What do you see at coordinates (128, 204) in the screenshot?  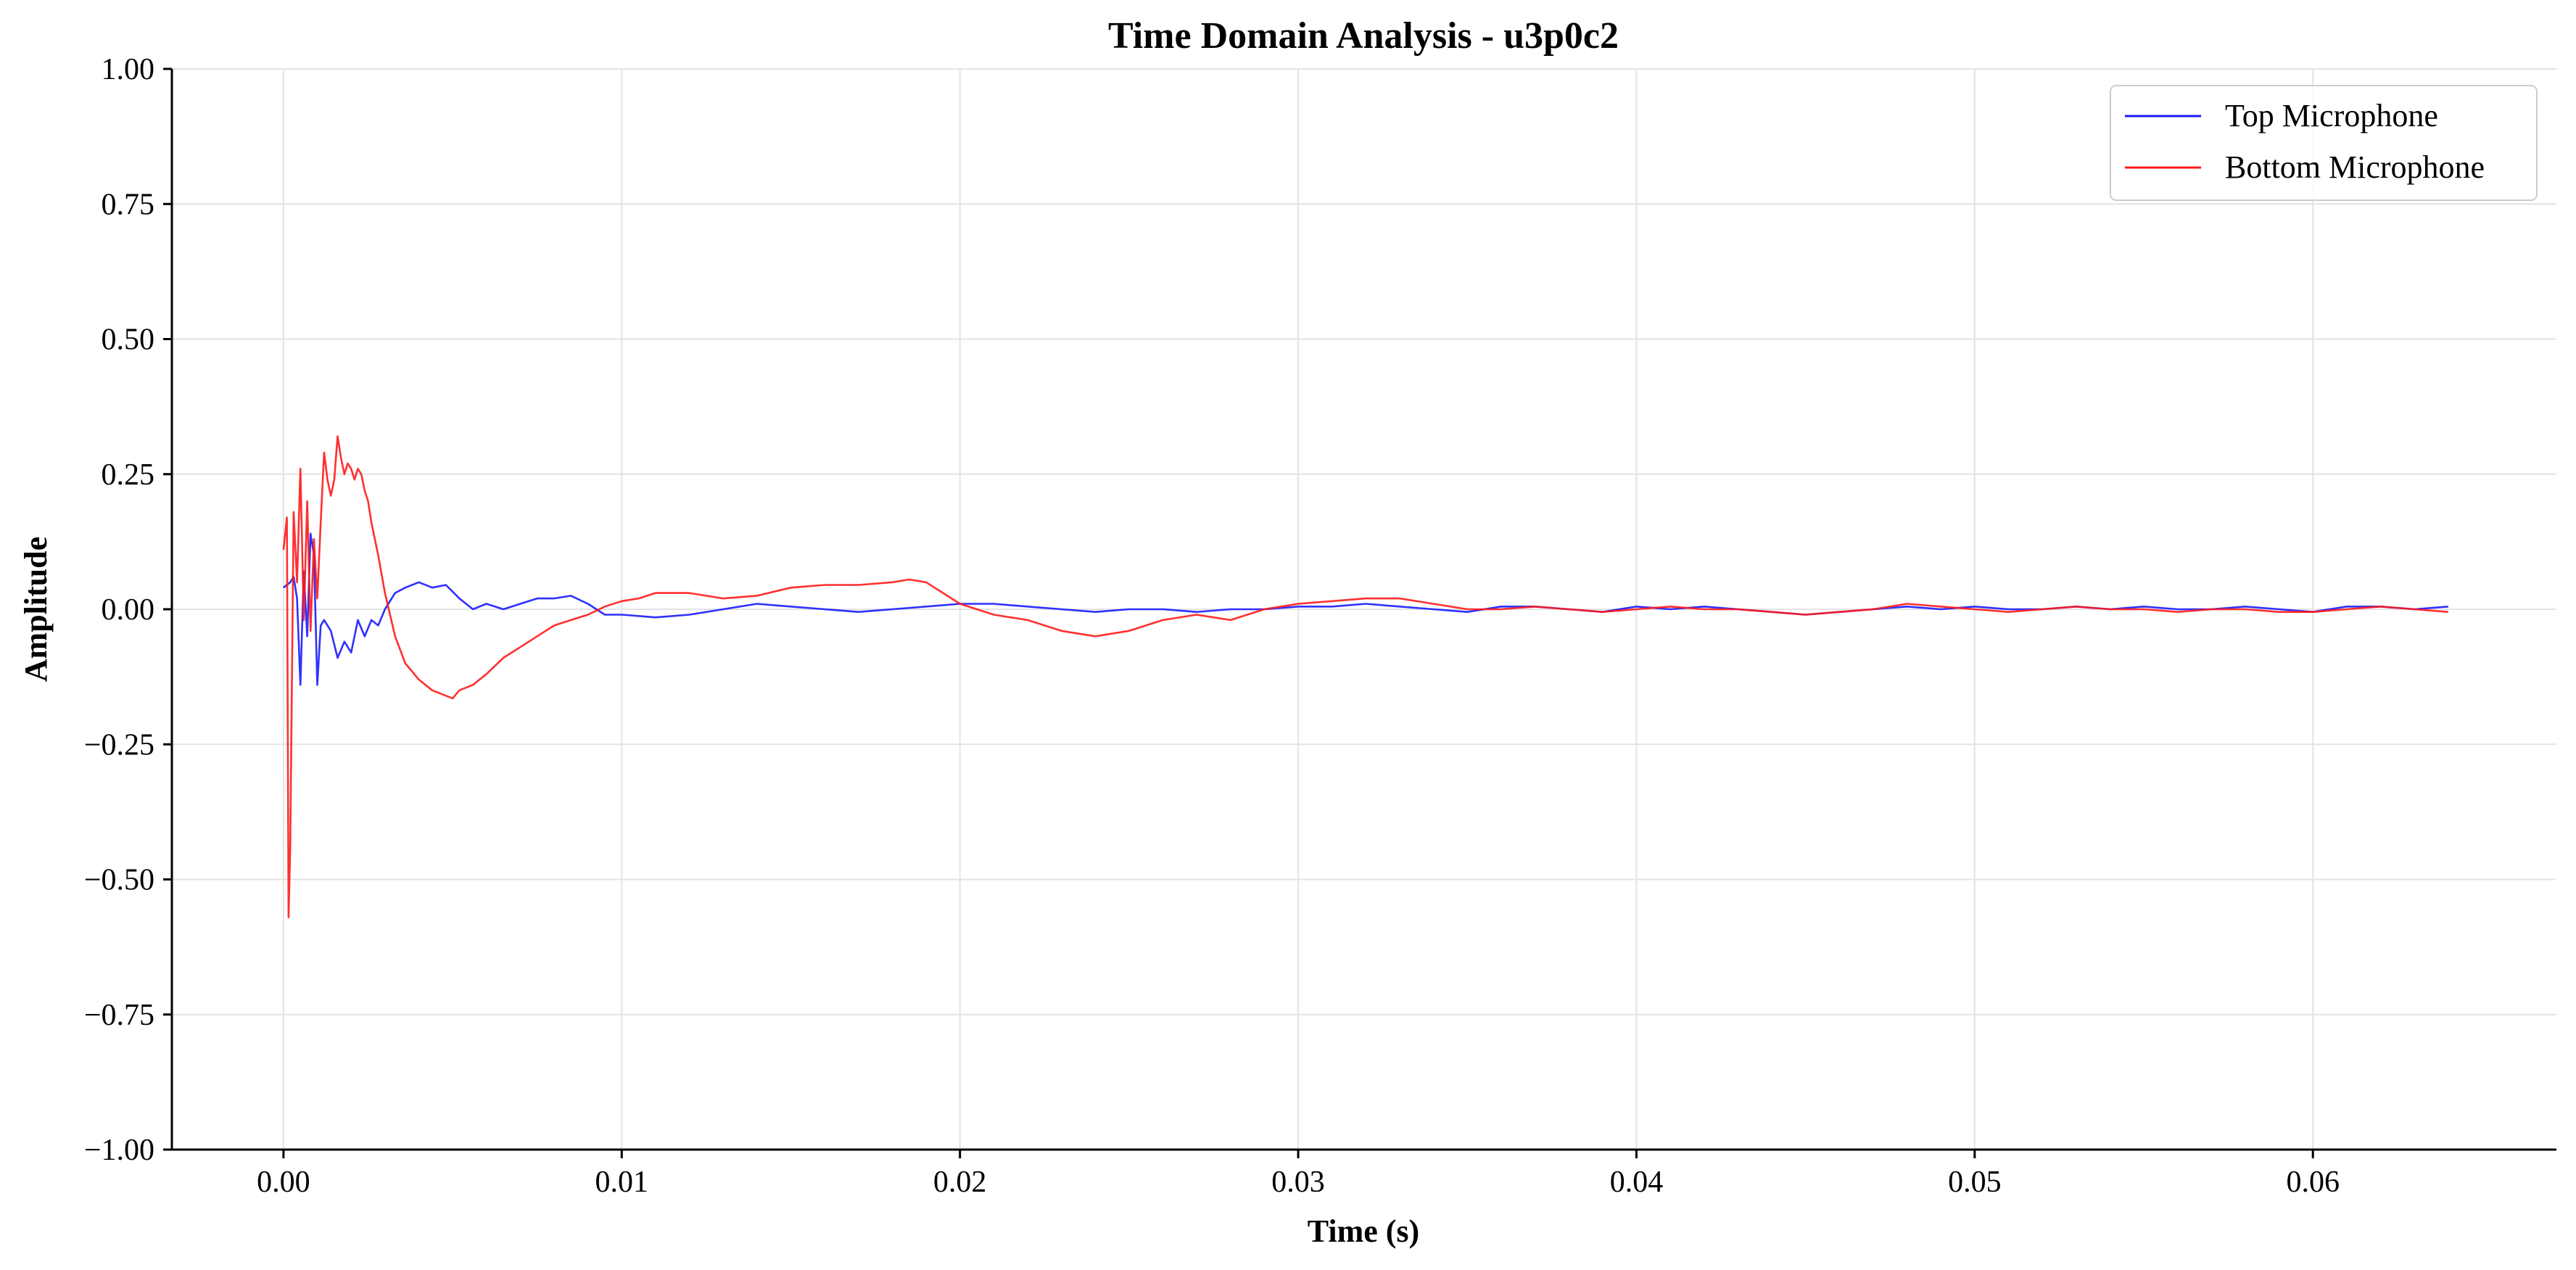 I see `y-tick-label: 0.75` at bounding box center [128, 204].